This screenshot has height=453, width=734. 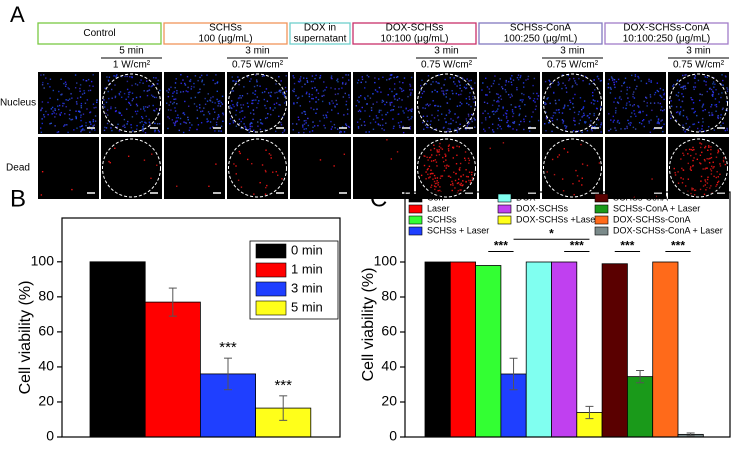 I want to click on bar, so click(x=283, y=422).